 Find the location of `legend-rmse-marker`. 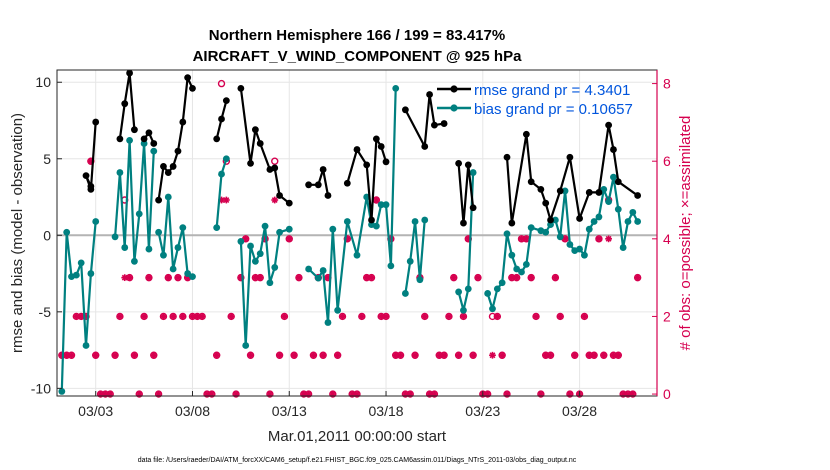

legend-rmse-marker is located at coordinates (454, 89).